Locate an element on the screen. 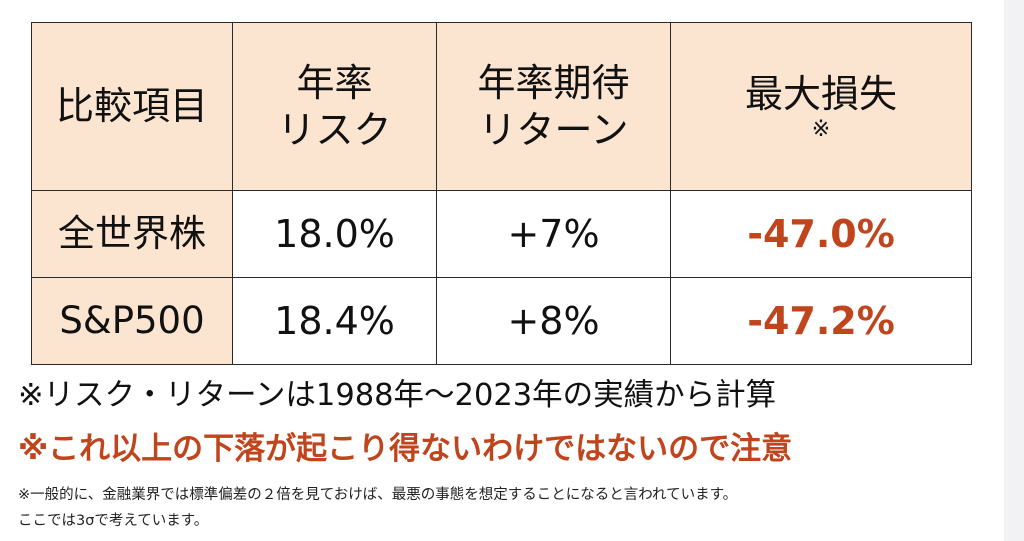 The height and width of the screenshot is (541, 1024). header-maxloss-note-mark: ※ is located at coordinates (821, 129).